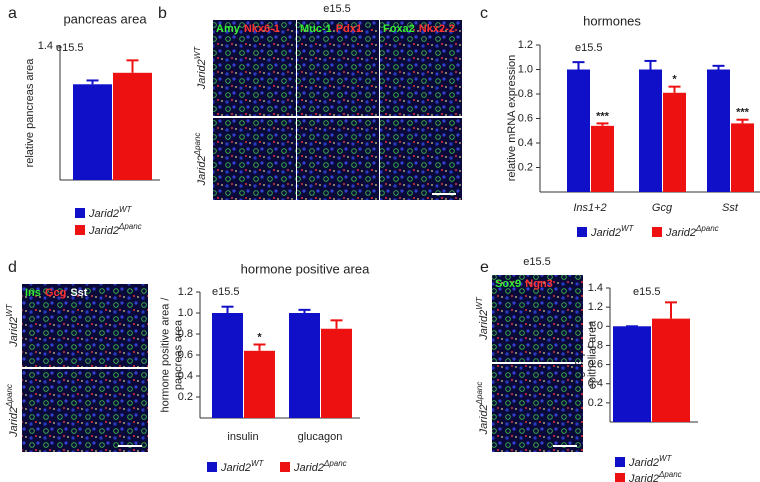 This screenshot has width=760, height=482. Describe the element at coordinates (105, 18) in the screenshot. I see `chart-title: pancreas area` at that location.